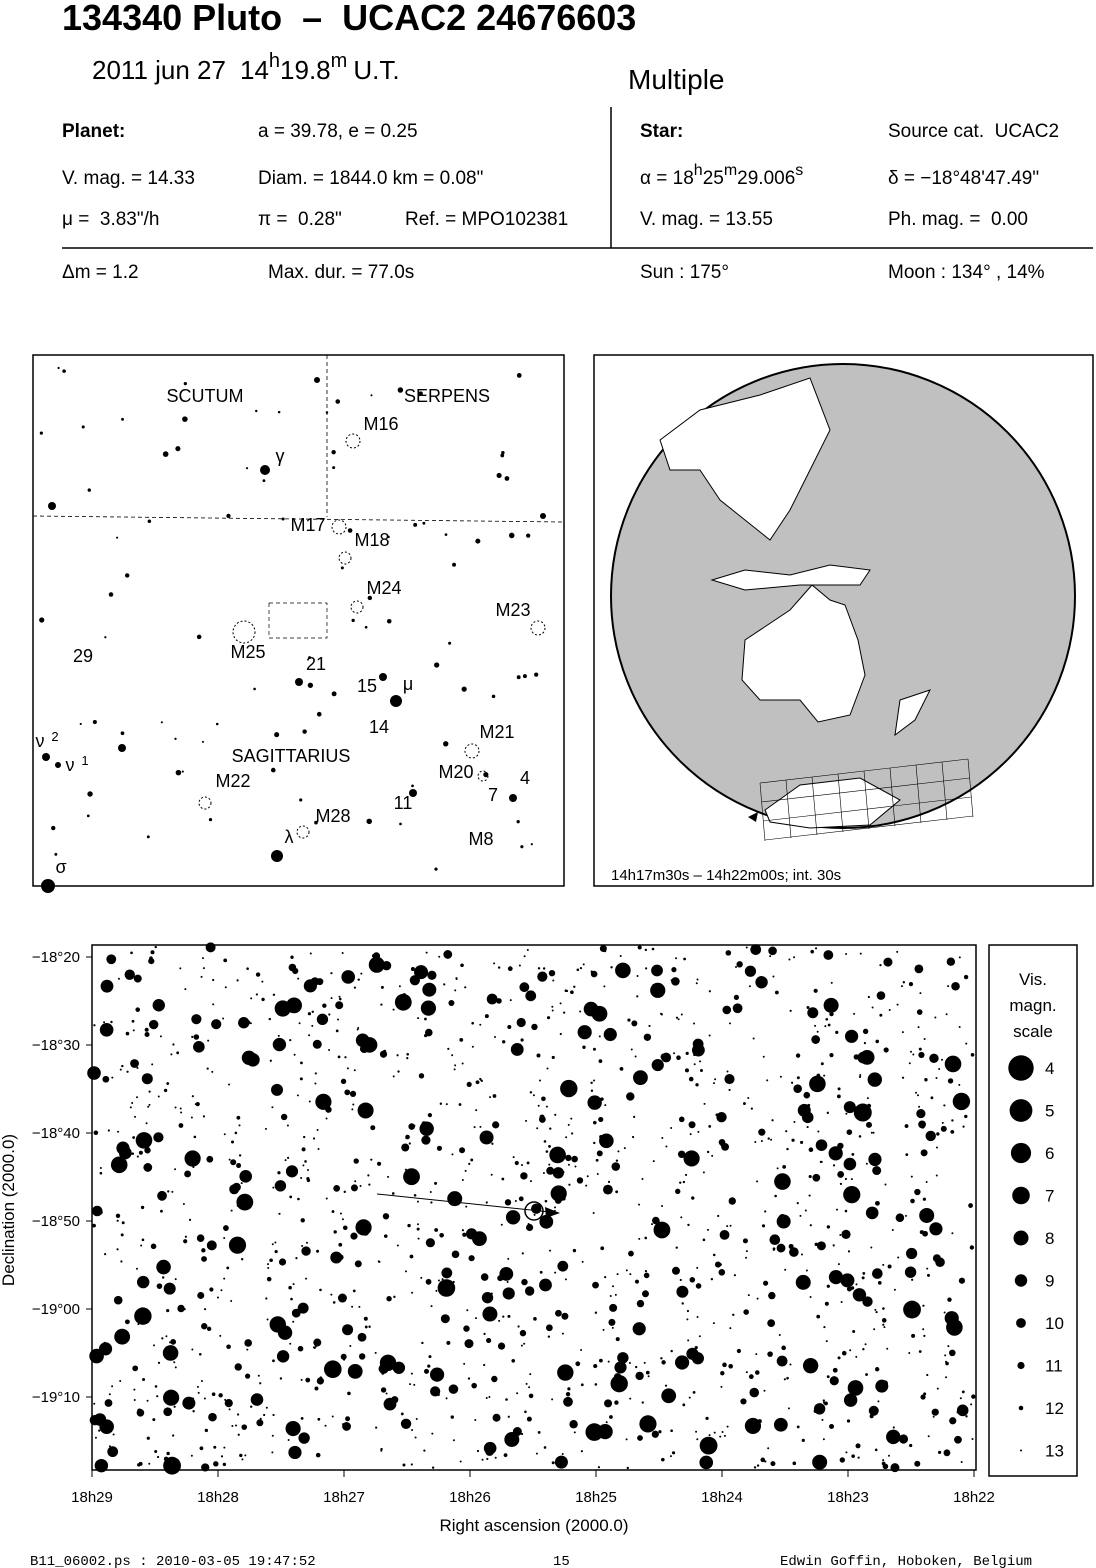  I want to click on star-catalog: Source cat. UCAC2, so click(973, 131).